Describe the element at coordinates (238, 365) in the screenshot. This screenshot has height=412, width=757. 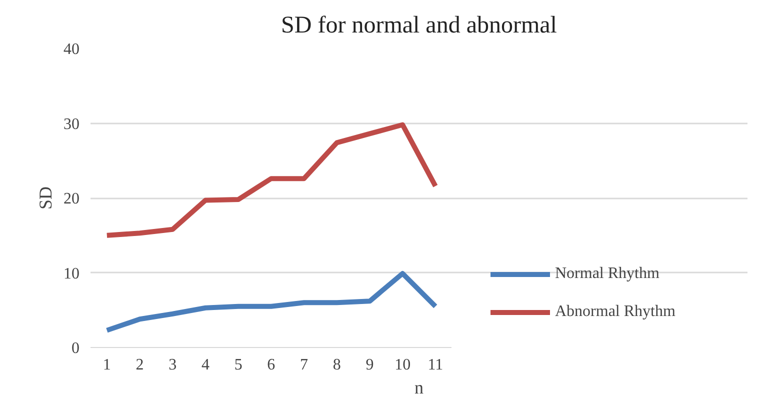
I see `x-tick-label: 5` at that location.